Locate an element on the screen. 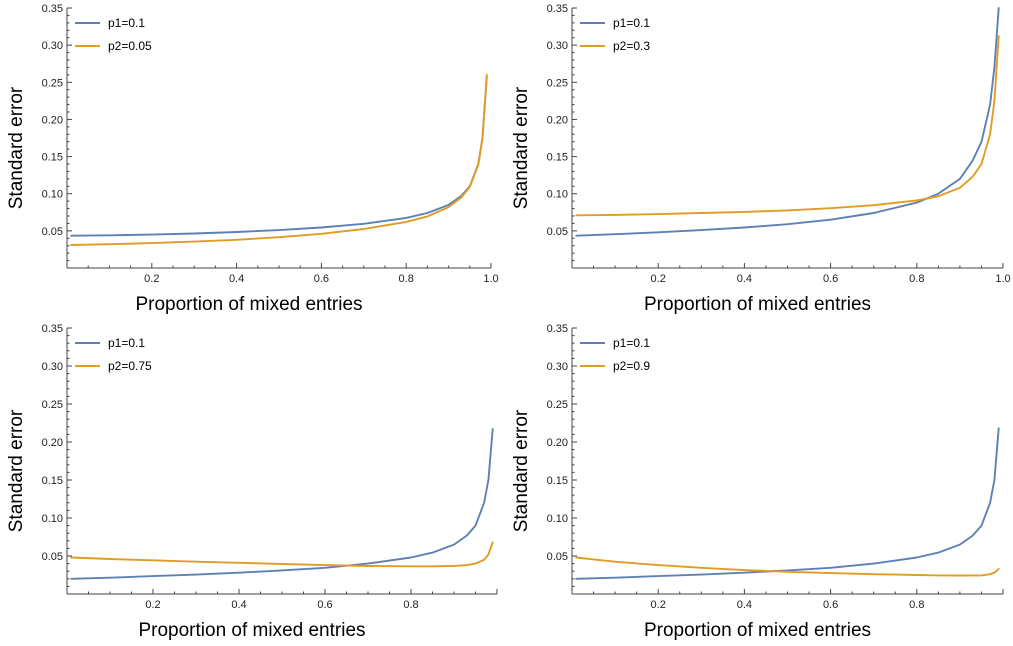 This screenshot has height=646, width=1013. legend-label: p2=0.75 is located at coordinates (130, 366).